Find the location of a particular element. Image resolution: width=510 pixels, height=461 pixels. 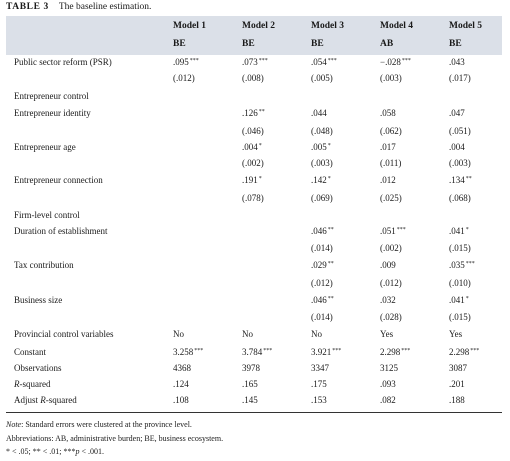

row-label: R-squared is located at coordinates (32, 384).